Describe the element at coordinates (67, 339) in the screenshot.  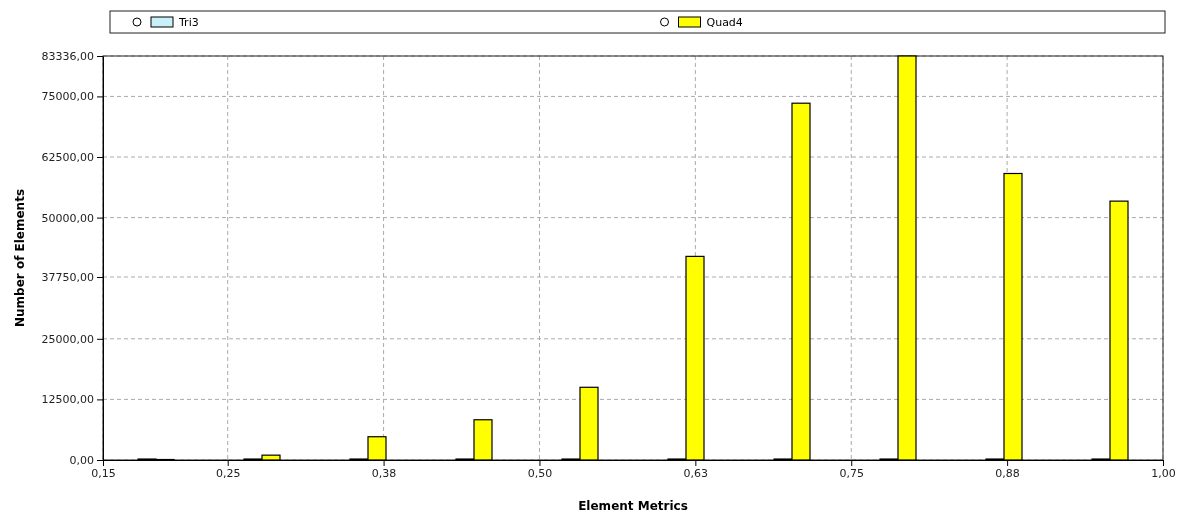
I see `y-tick-label: 25000,00` at that location.